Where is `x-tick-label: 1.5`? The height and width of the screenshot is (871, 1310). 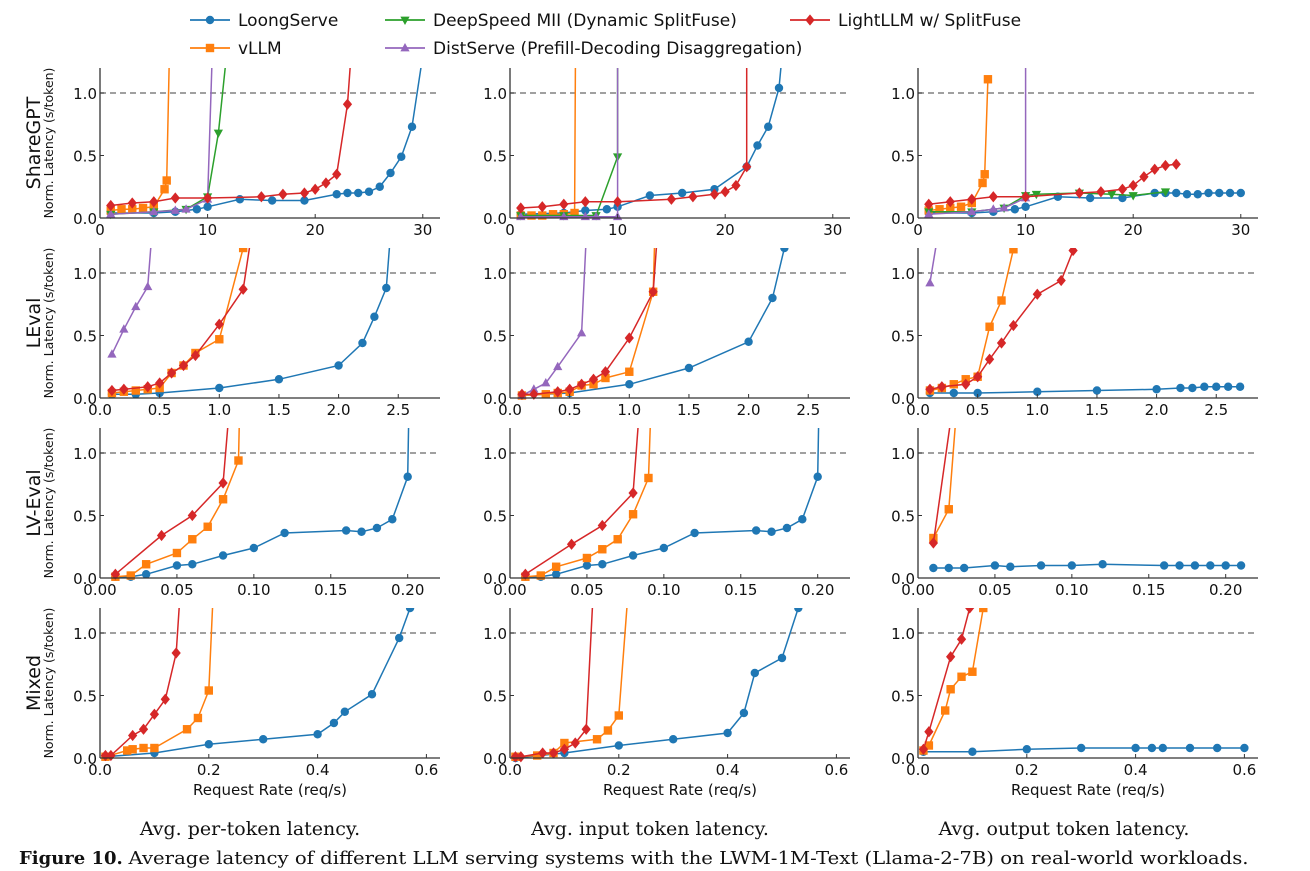 x-tick-label: 1.5 is located at coordinates (689, 410).